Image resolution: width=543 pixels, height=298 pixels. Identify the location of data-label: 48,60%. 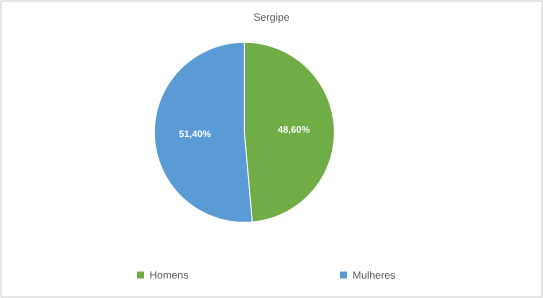
(294, 130).